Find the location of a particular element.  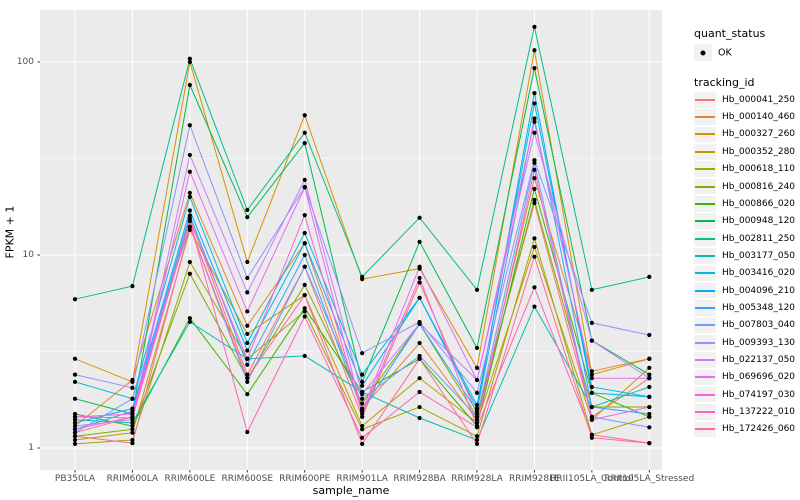

legend-label-Hb_000866_020: Hb_000866_020 is located at coordinates (759, 203).